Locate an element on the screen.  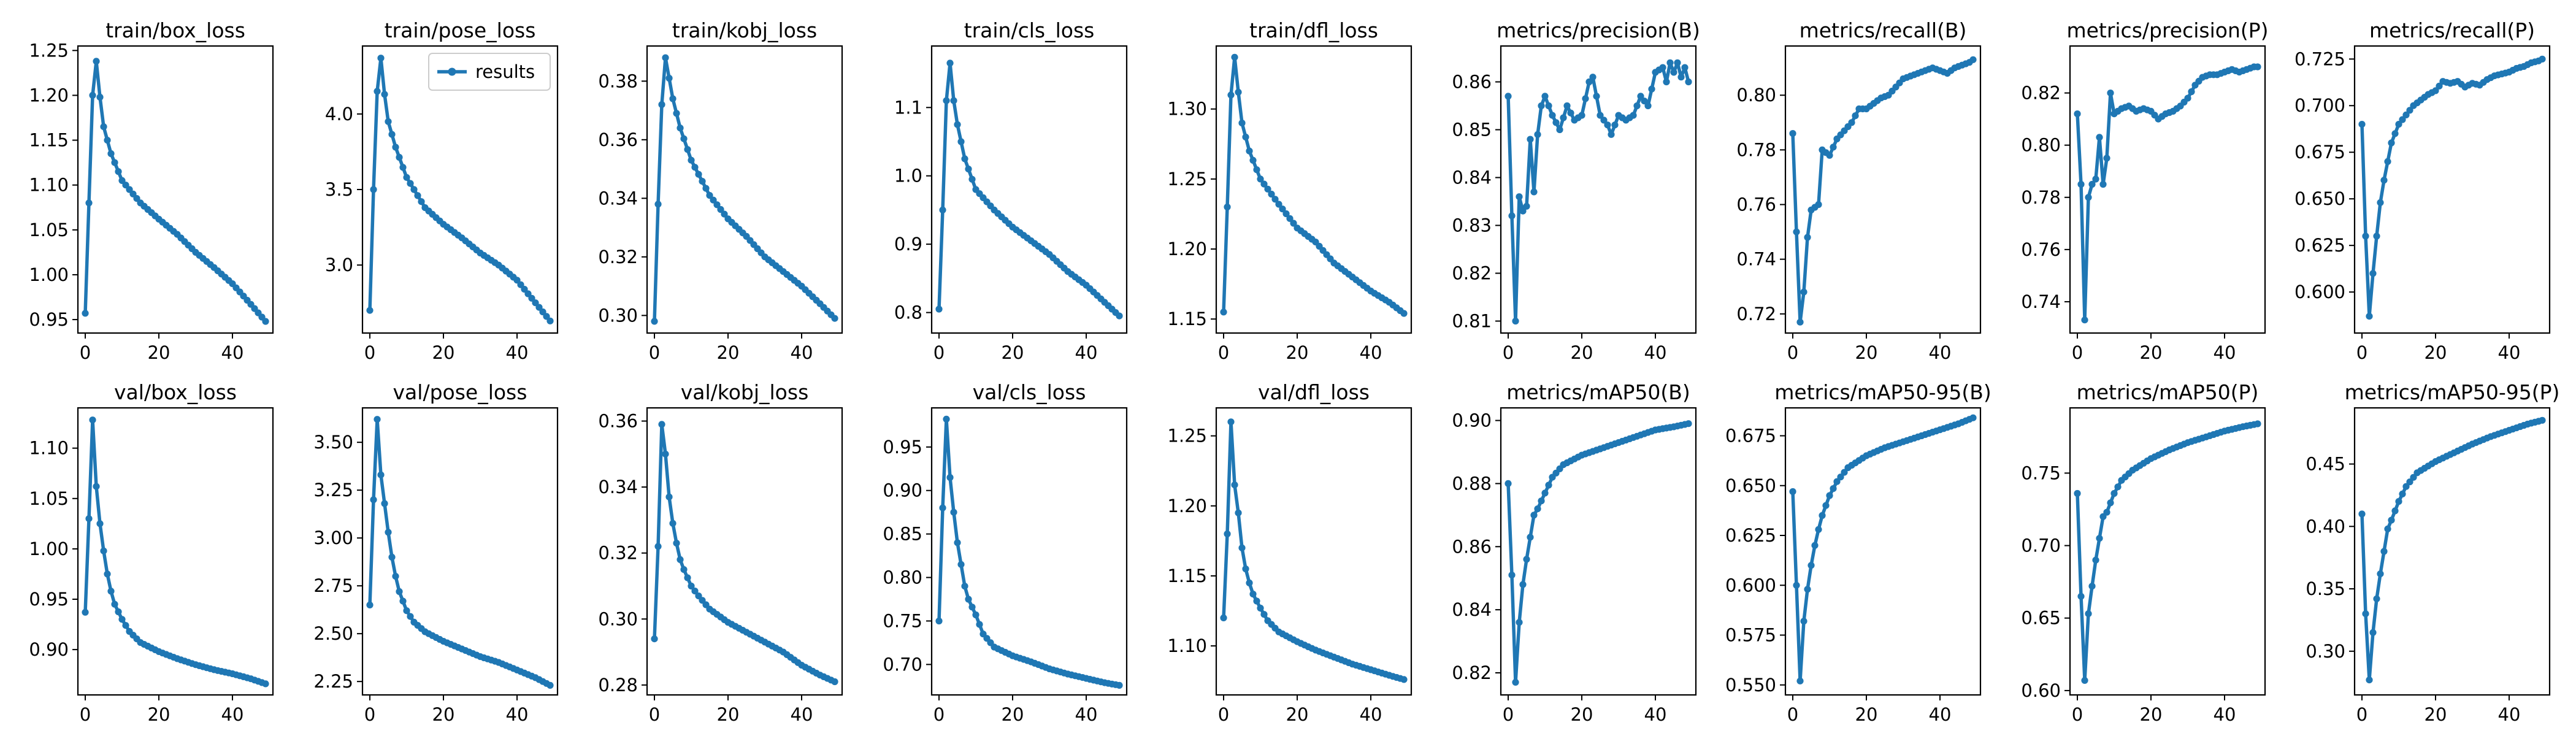
y-tick-label: 1.10 is located at coordinates (49, 448).